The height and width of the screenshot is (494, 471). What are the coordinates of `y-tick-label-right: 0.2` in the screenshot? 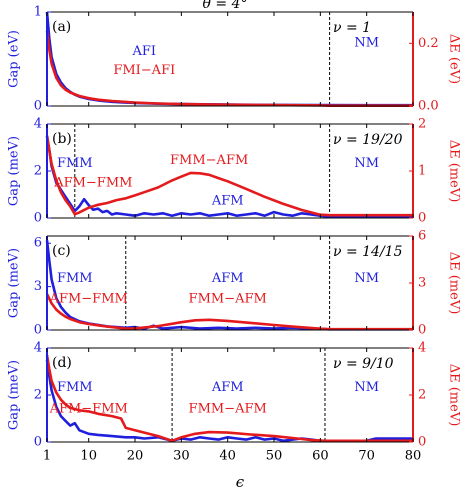 It's located at (428, 43).